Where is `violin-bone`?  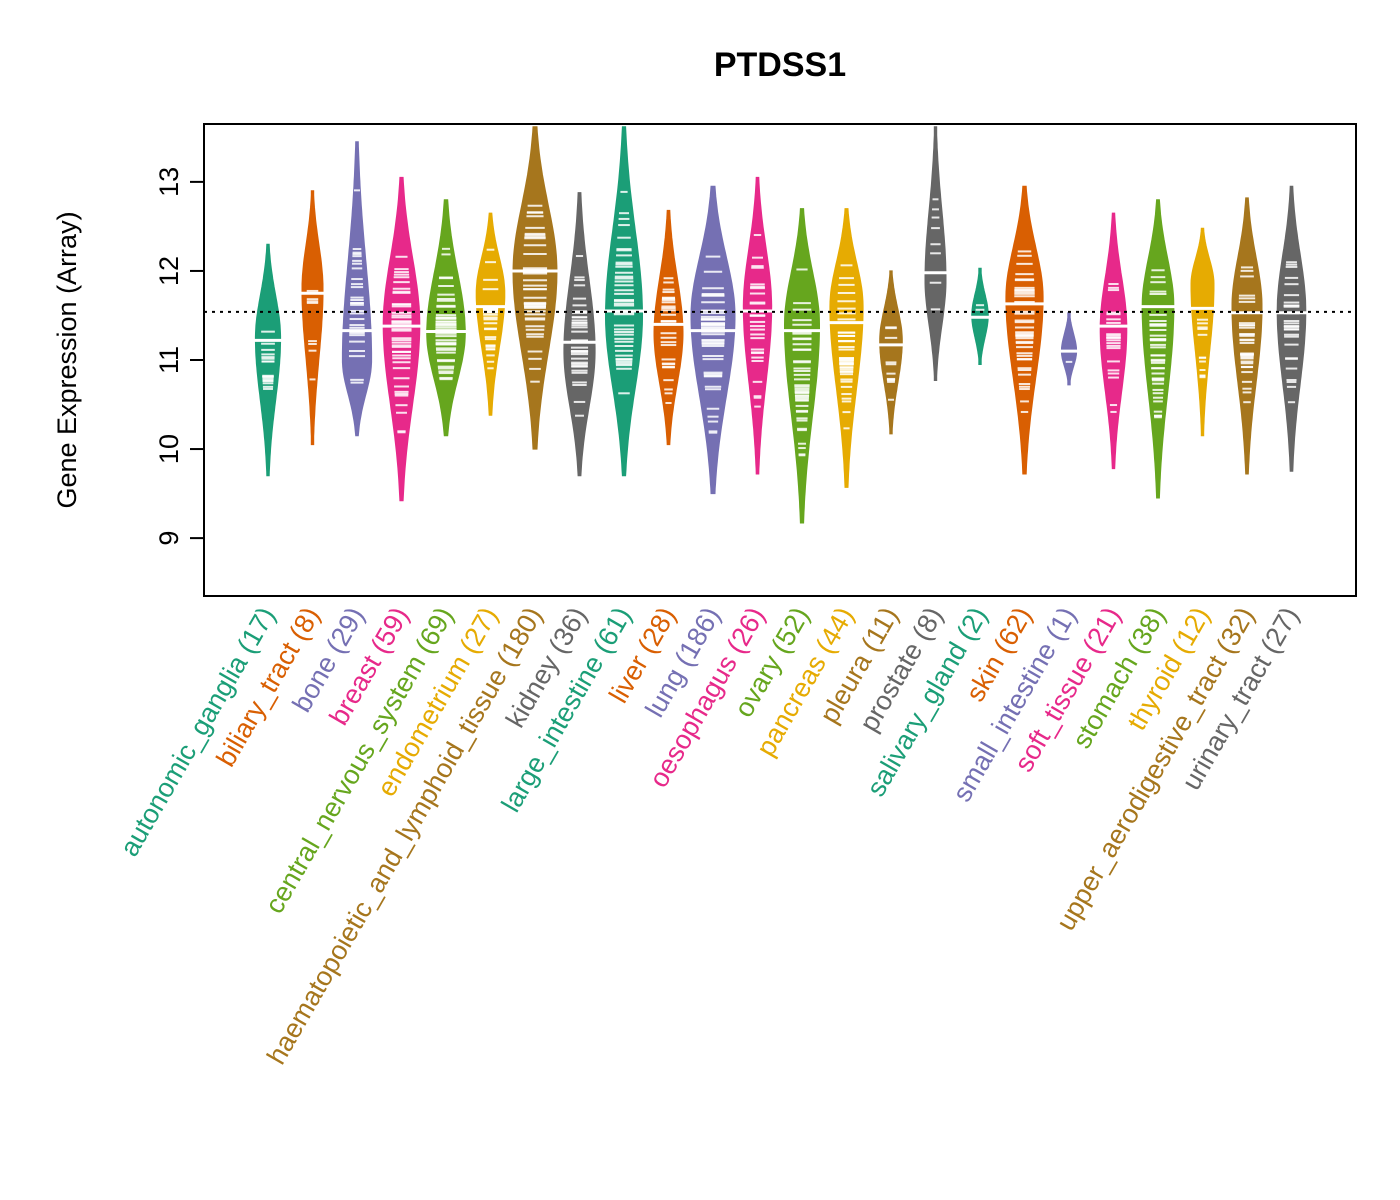 violin-bone is located at coordinates (357, 289).